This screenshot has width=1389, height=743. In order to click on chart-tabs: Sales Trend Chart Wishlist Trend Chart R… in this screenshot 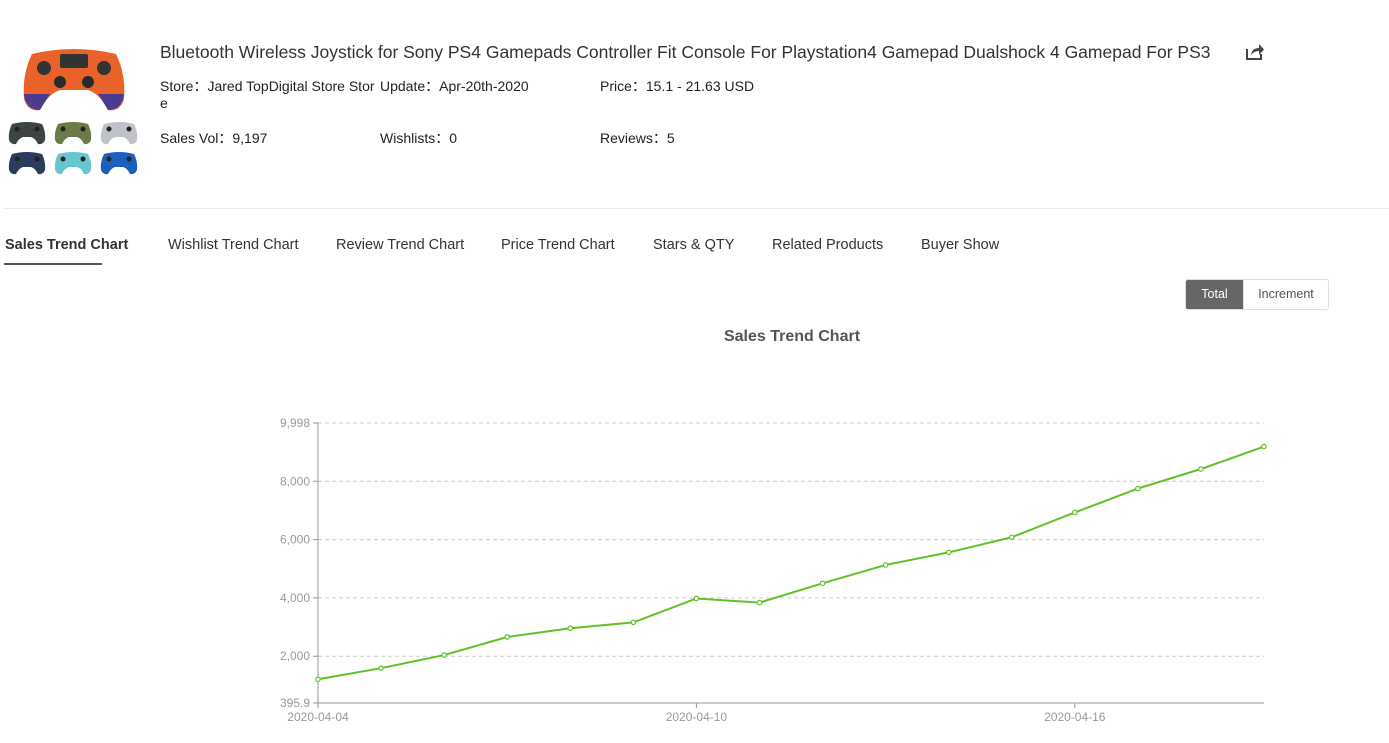, I will do `click(550, 250)`.